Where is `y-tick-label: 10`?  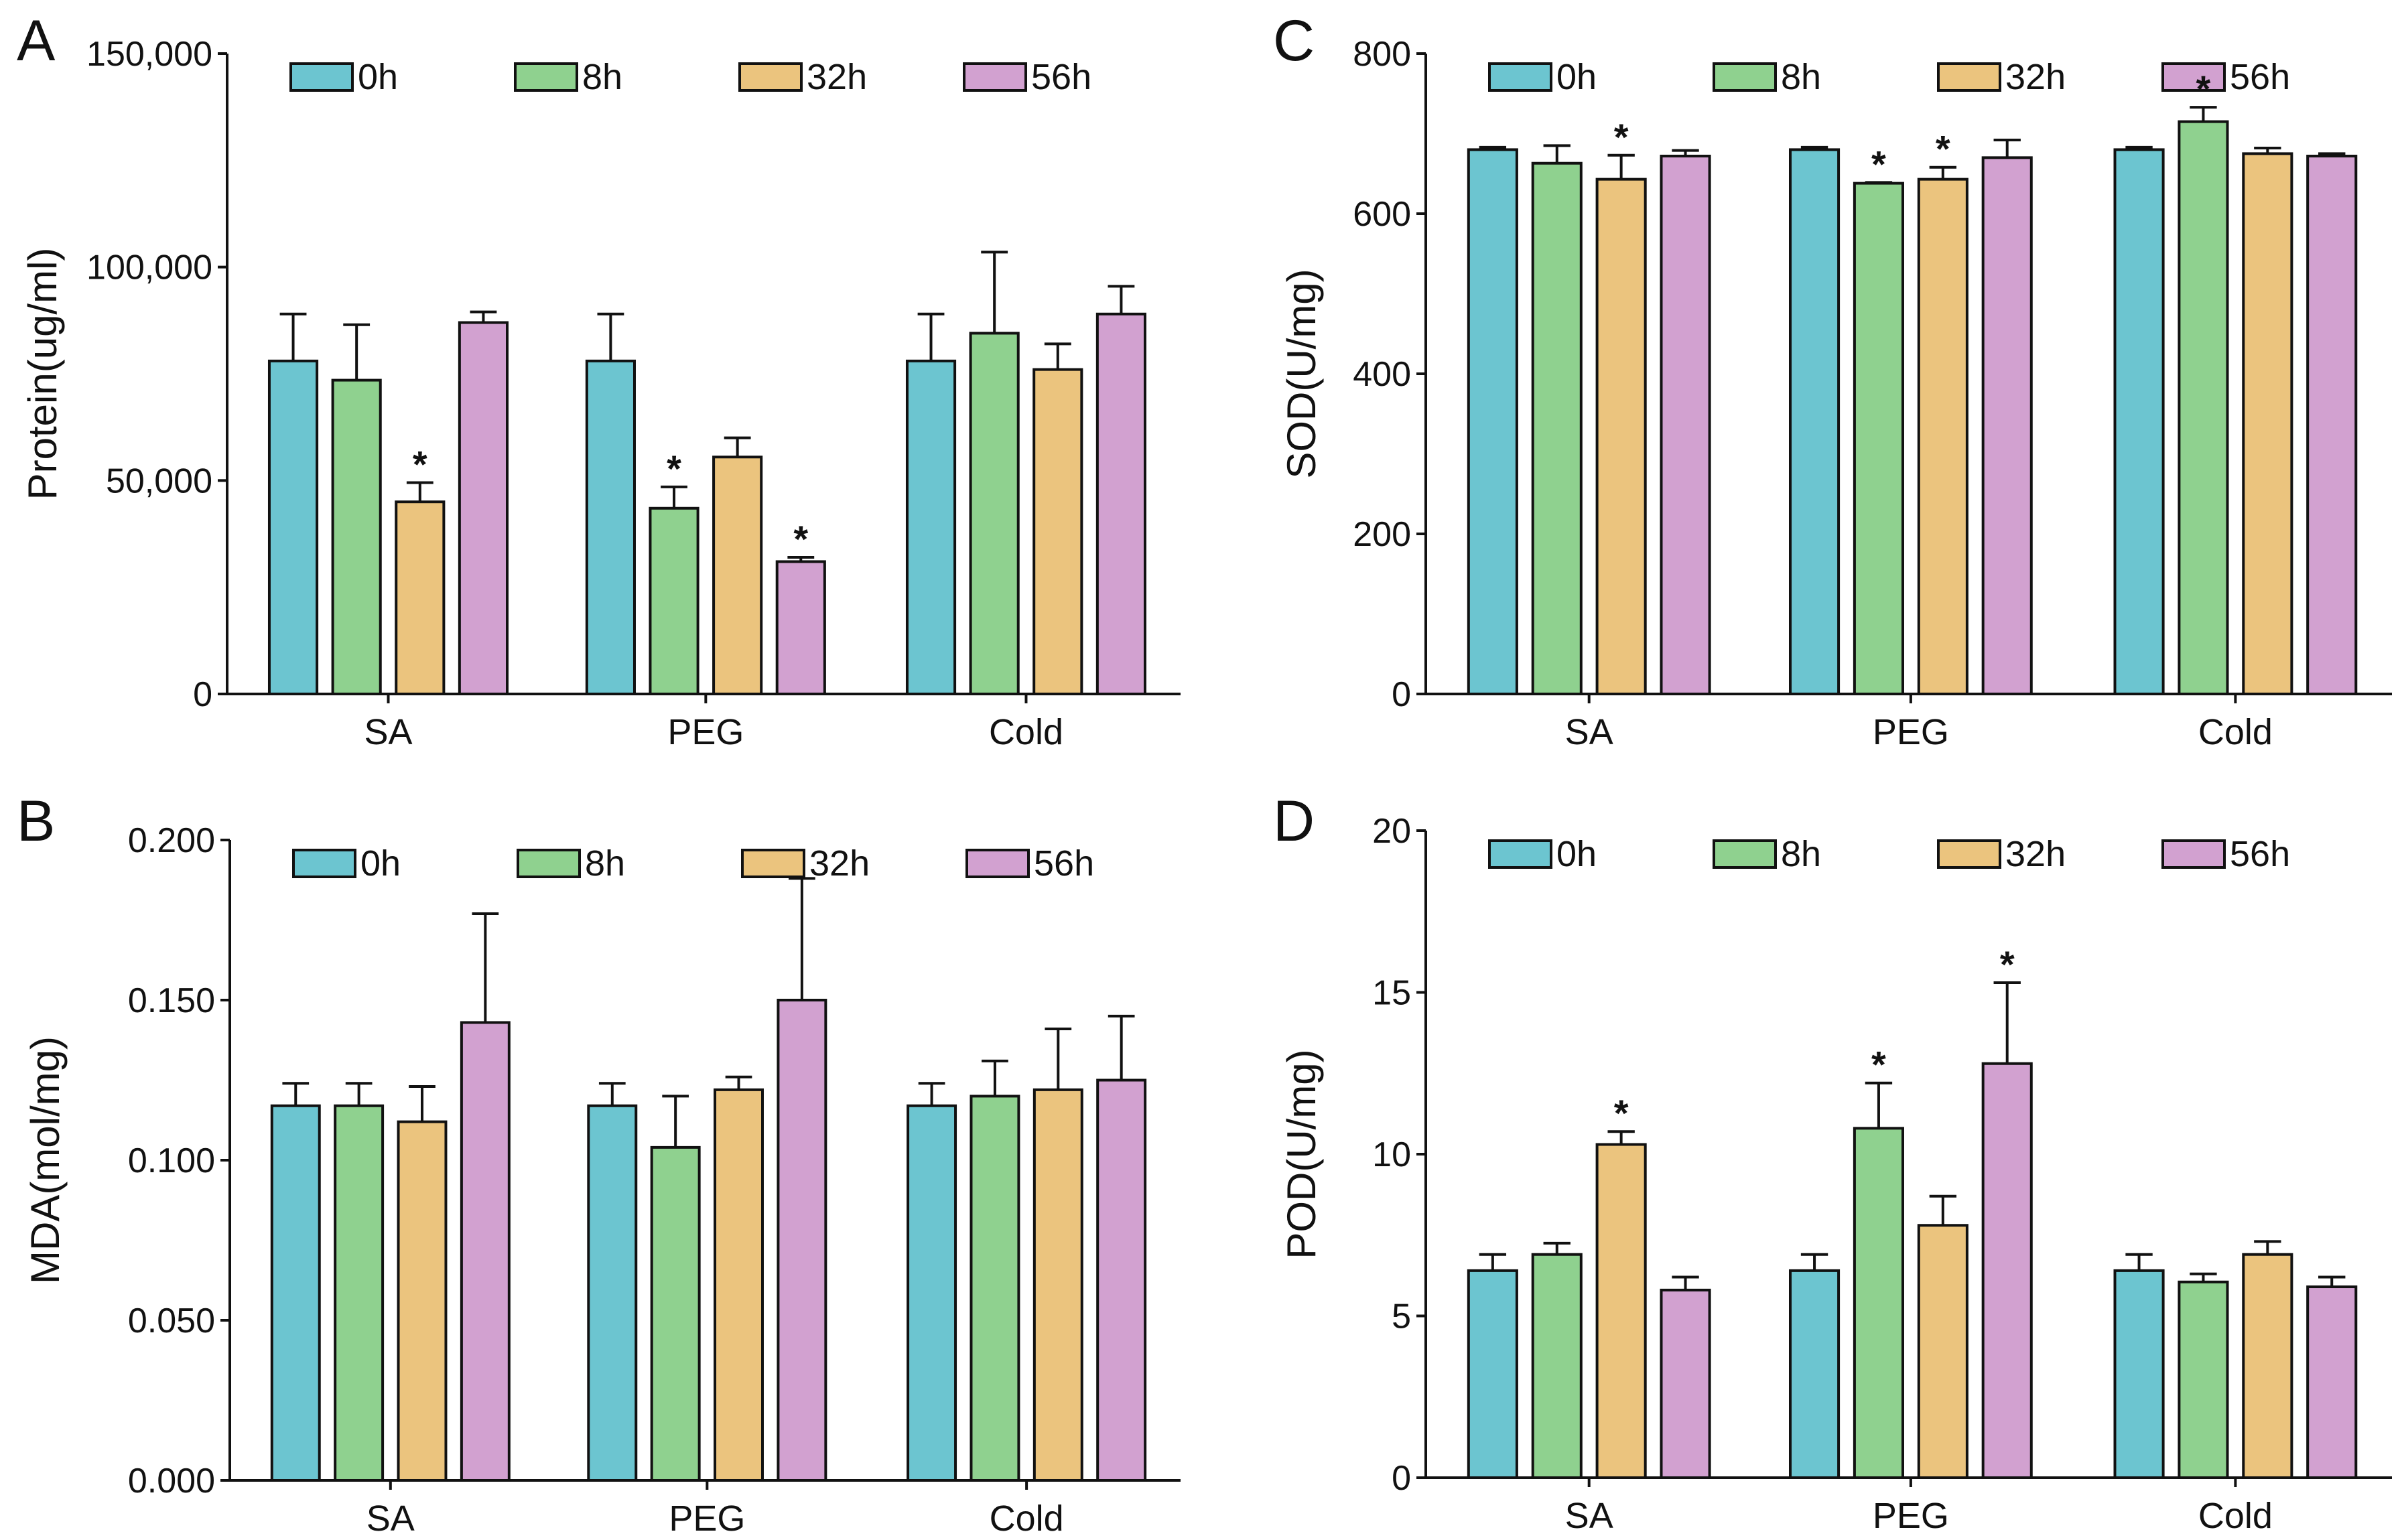 y-tick-label: 10 is located at coordinates (1391, 1154).